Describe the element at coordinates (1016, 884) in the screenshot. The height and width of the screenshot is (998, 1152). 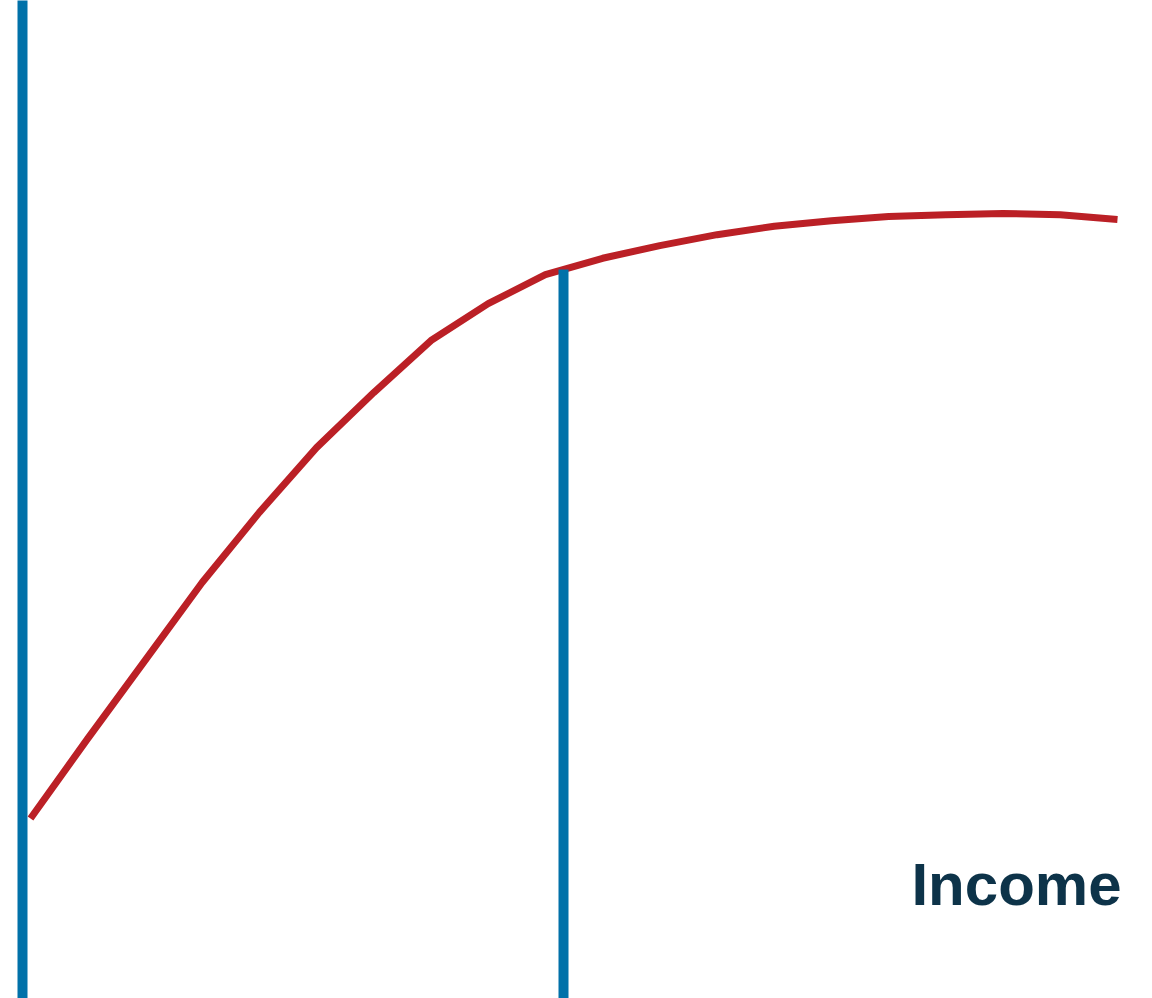
I see `x-axis-title: Income` at that location.